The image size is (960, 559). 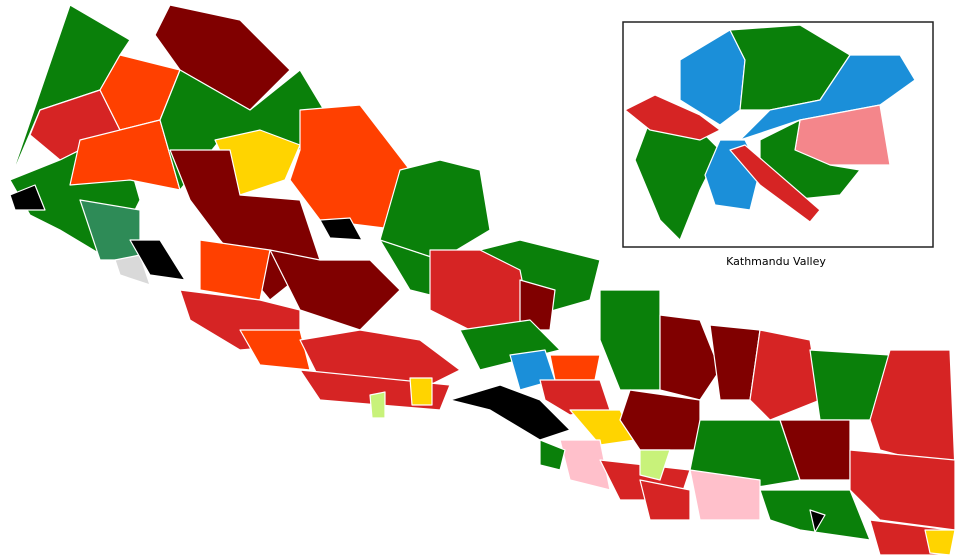 I want to click on inset-label: Kathmandu Valley, so click(x=776, y=261).